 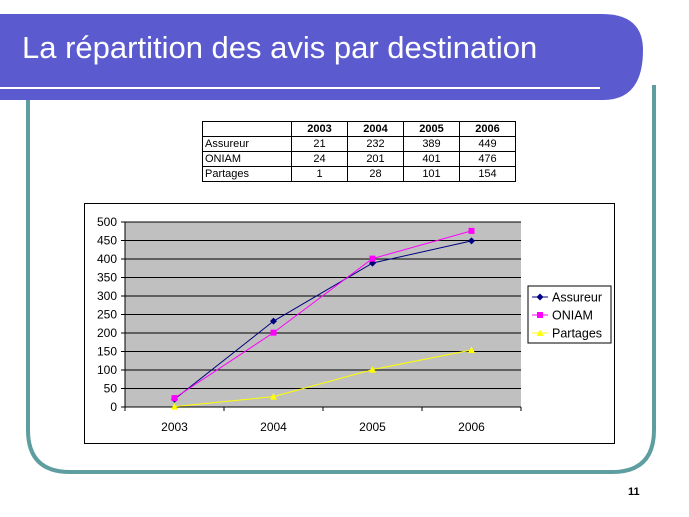 I want to click on table-header-cell: 2004, so click(x=375, y=129).